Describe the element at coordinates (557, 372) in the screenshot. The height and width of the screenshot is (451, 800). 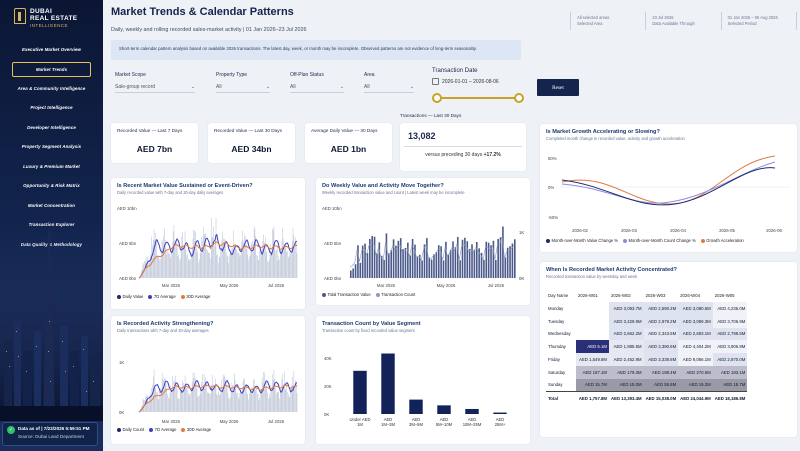
I see `heatmap-day: Saturday` at that location.